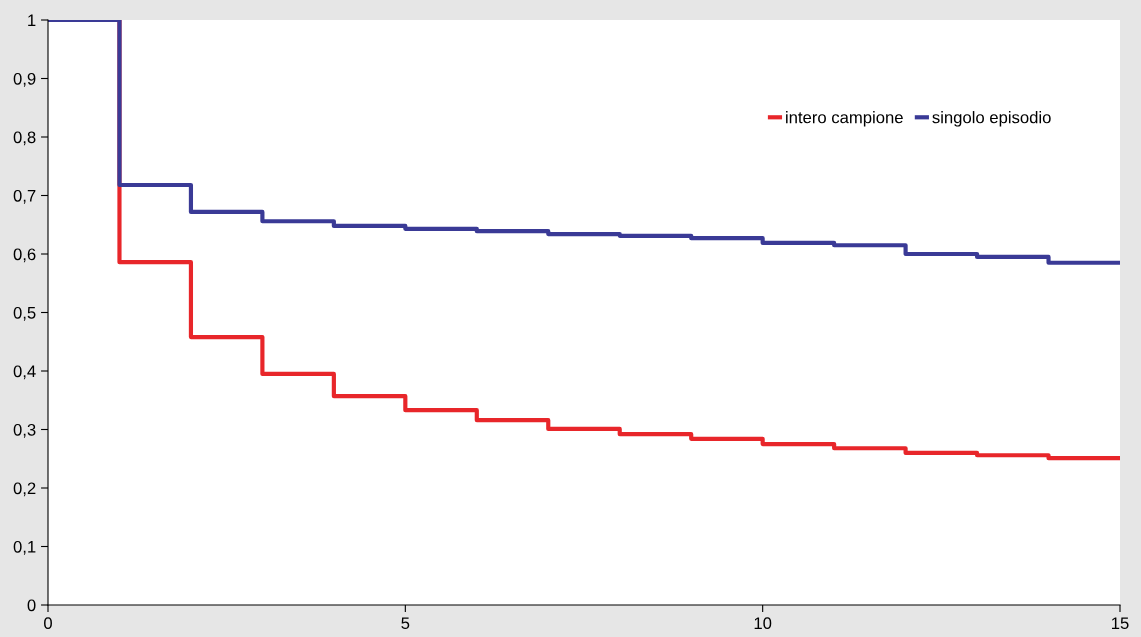 Image resolution: width=1141 pixels, height=637 pixels. I want to click on y-tick-label: 0,7, so click(24, 196).